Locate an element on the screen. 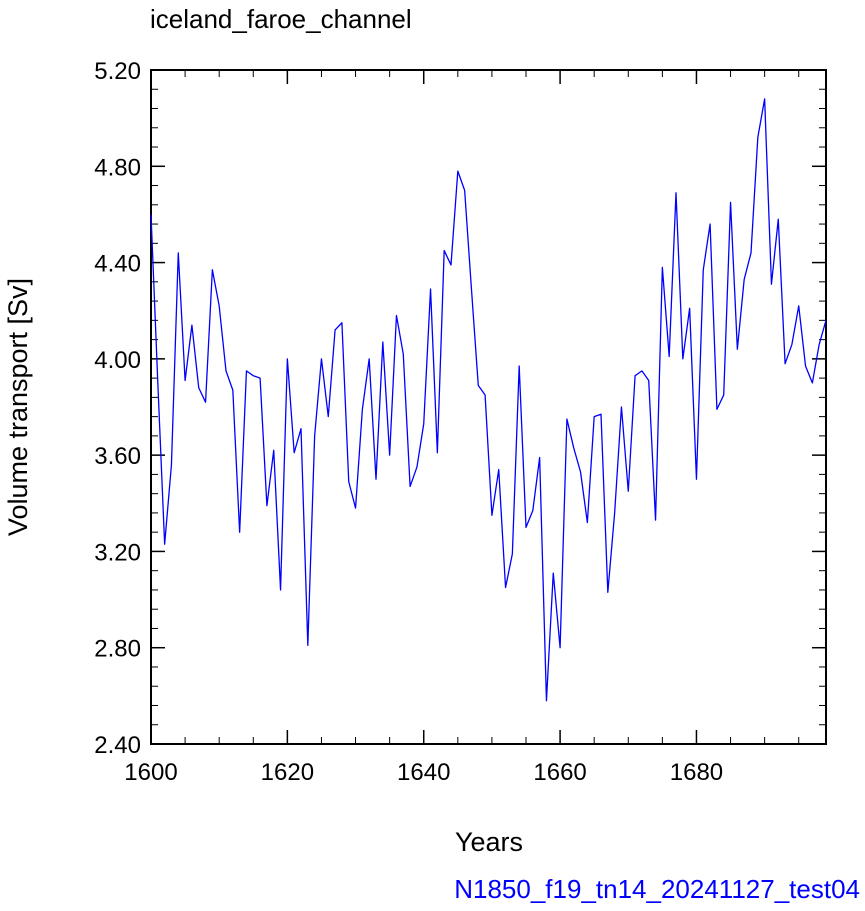  y-tick-label: 4.00 is located at coordinates (117, 360).